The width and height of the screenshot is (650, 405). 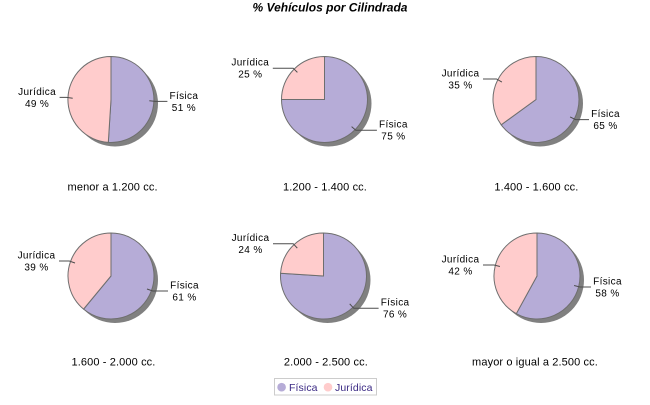 I want to click on svg-text: mayor o igual a 2.500 cc., so click(x=535, y=363).